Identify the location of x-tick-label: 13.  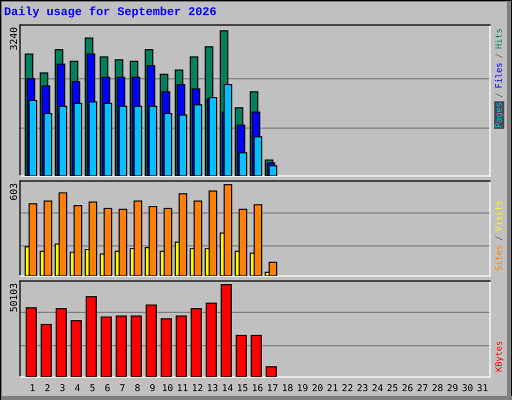
(213, 388).